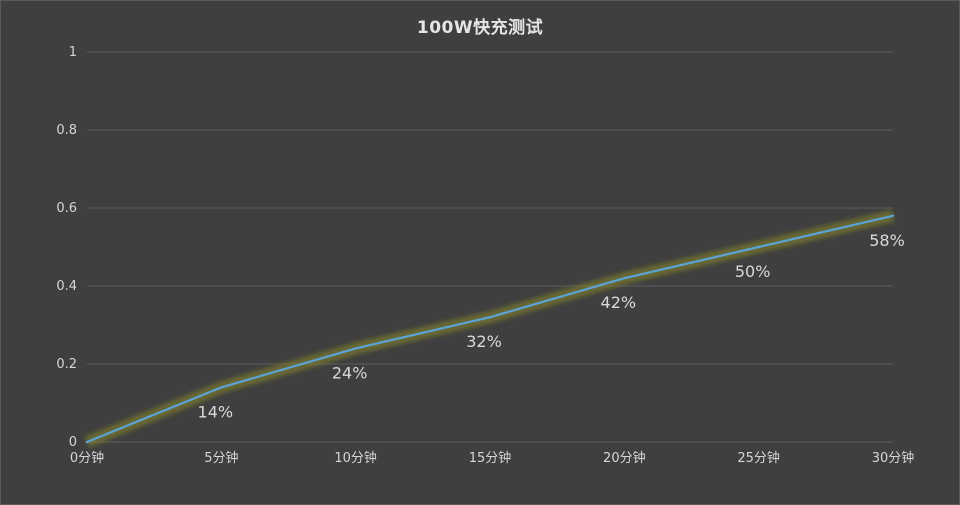 The width and height of the screenshot is (960, 505). I want to click on data-label: 14%, so click(216, 411).